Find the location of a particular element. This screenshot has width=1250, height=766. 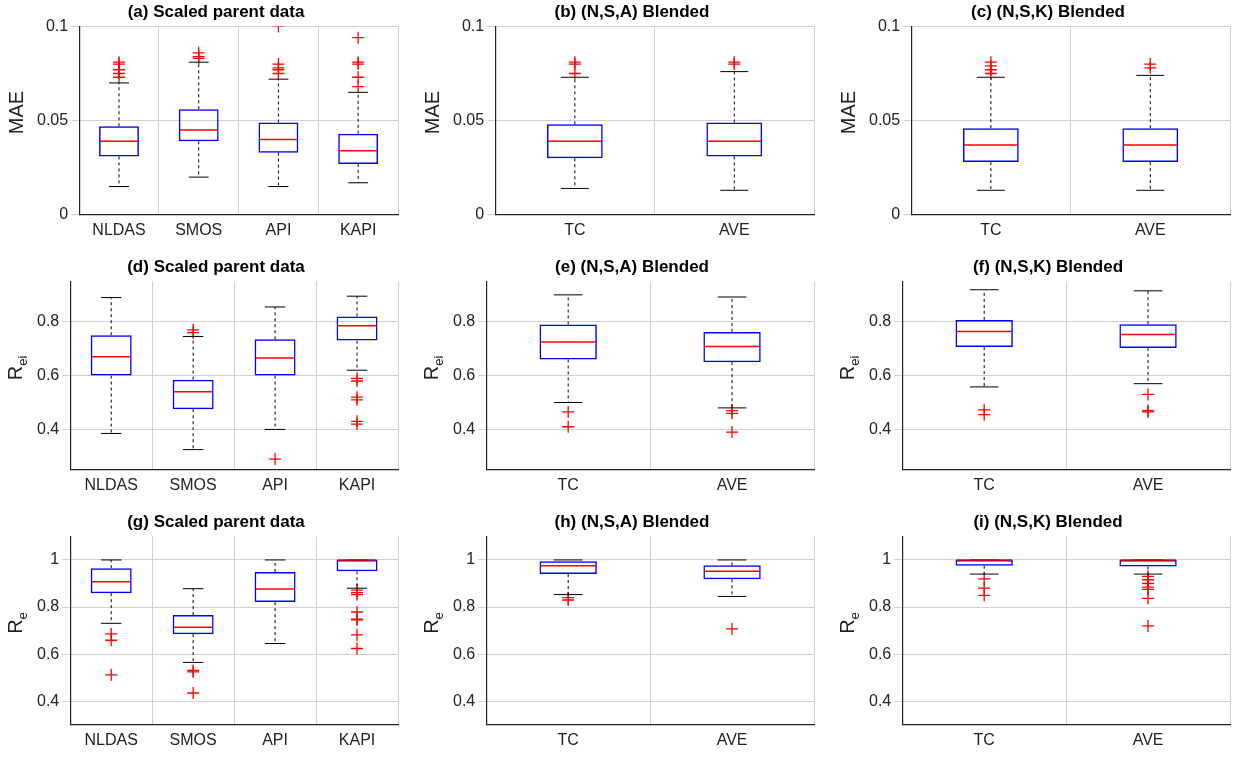

chart-title: (a) Scaled parent data is located at coordinates (216, 11).